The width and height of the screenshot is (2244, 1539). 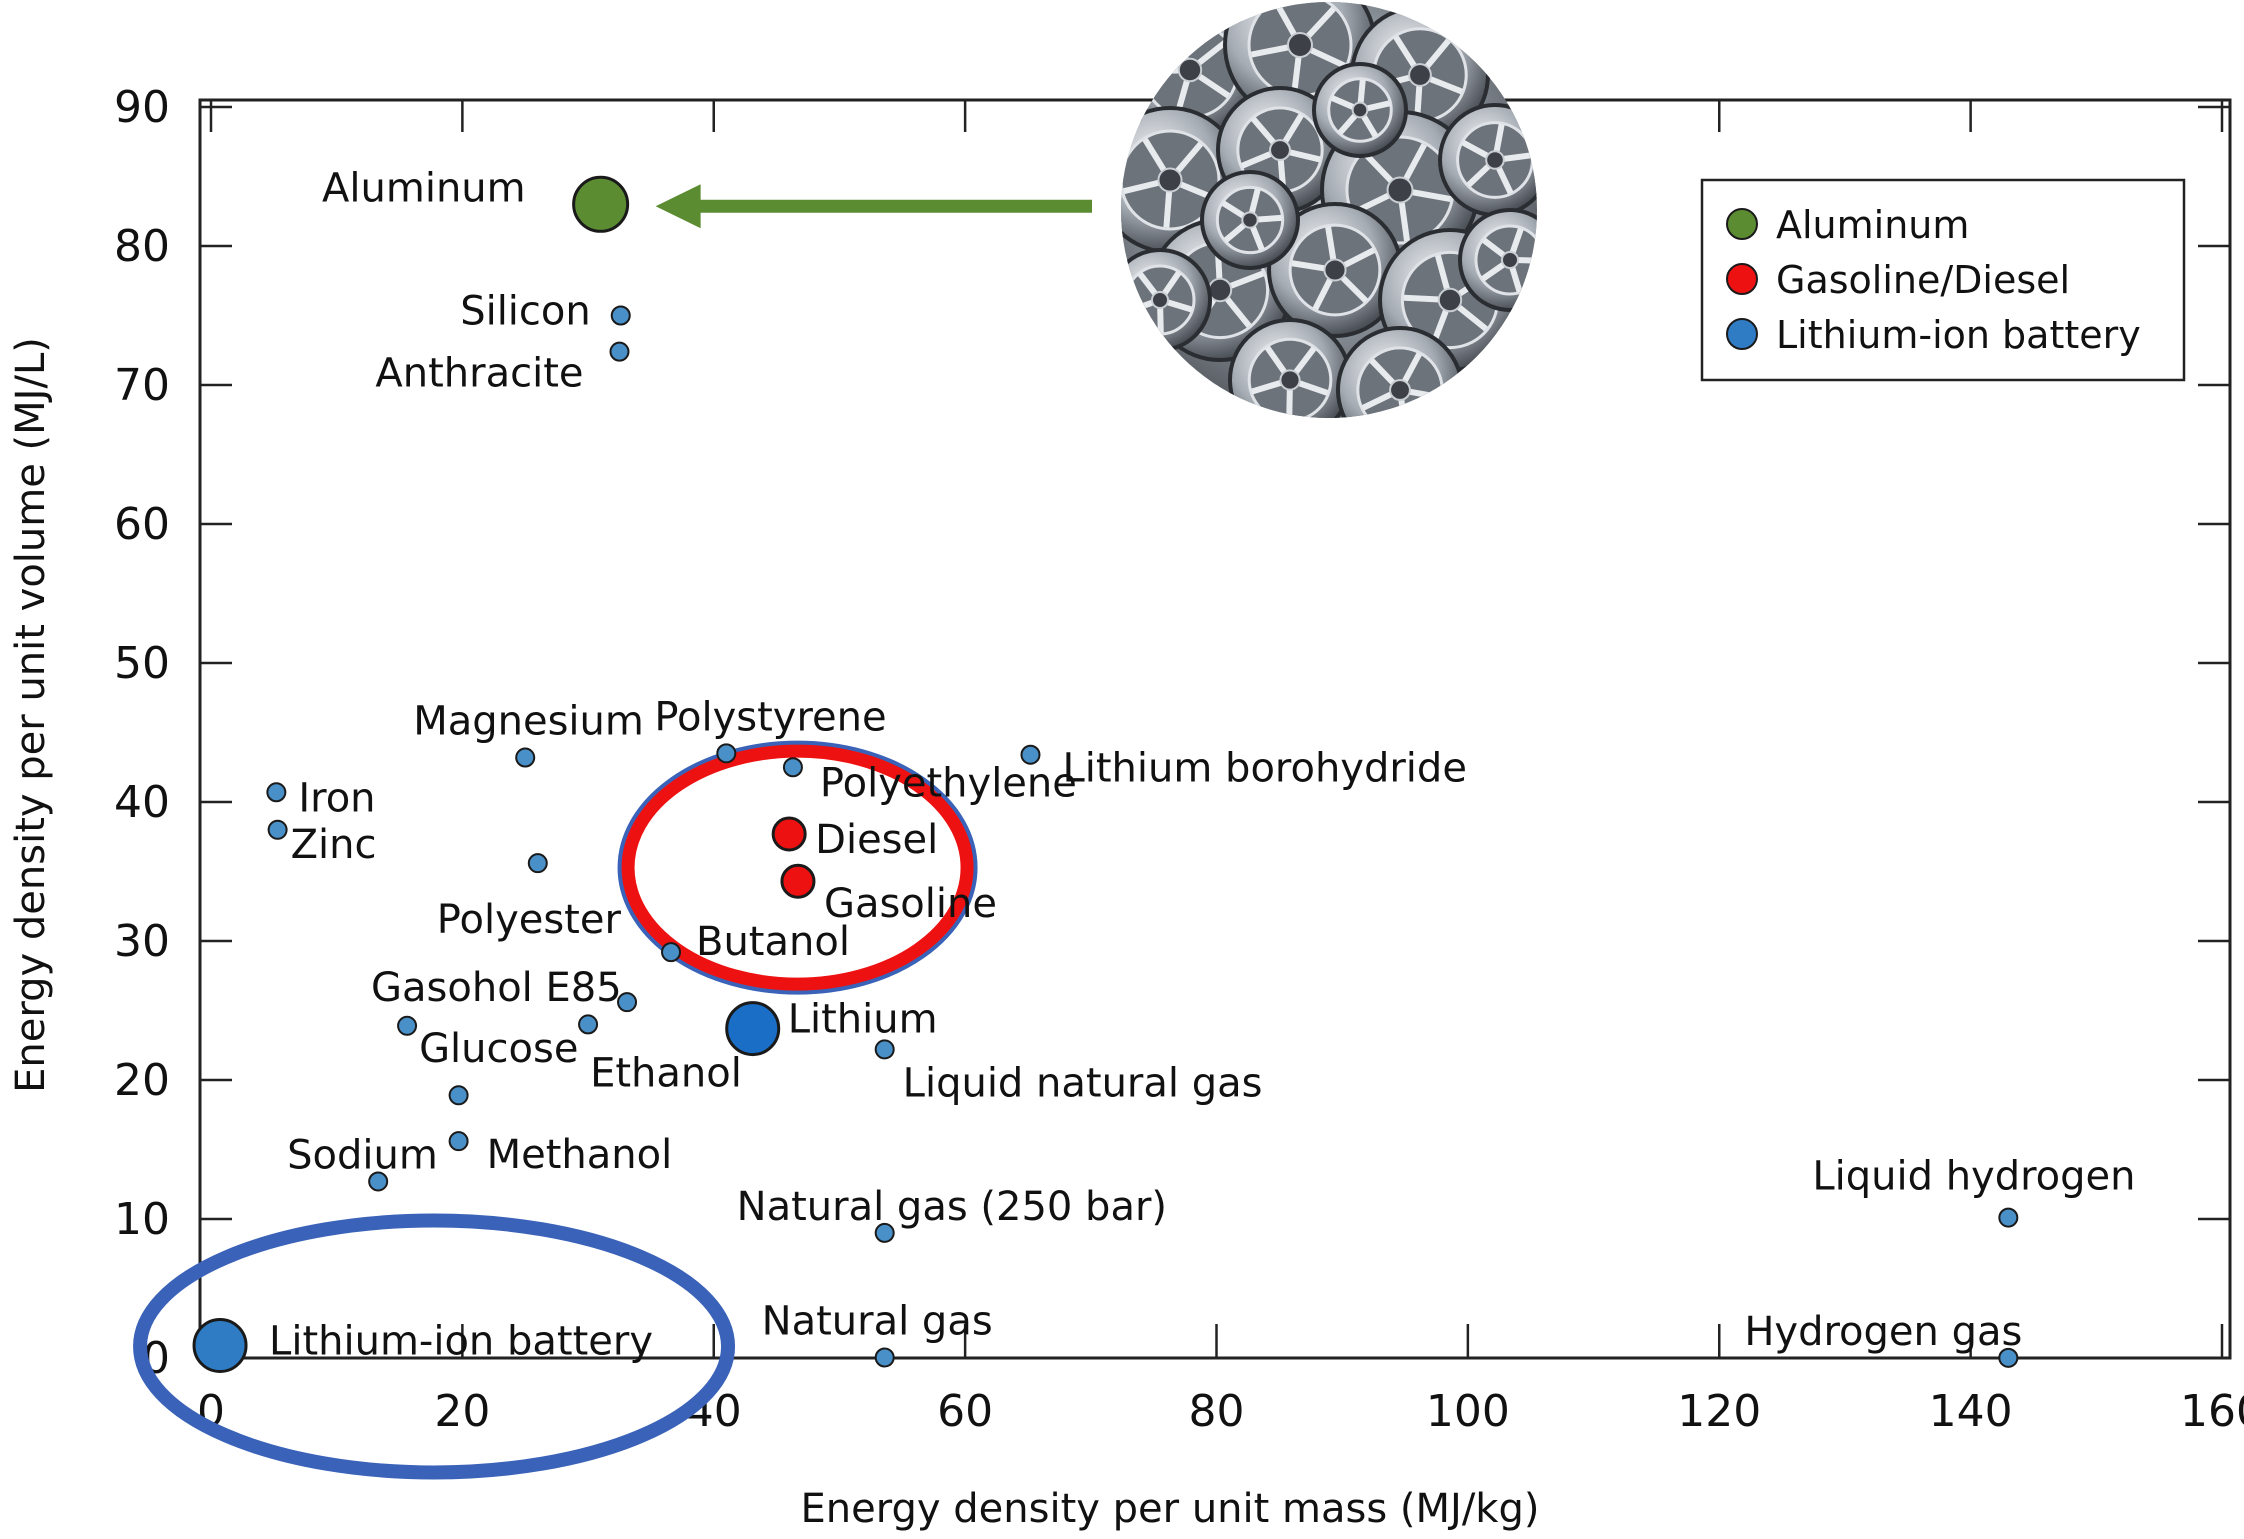 What do you see at coordinates (876, 840) in the screenshot?
I see `point-label: Diesel` at bounding box center [876, 840].